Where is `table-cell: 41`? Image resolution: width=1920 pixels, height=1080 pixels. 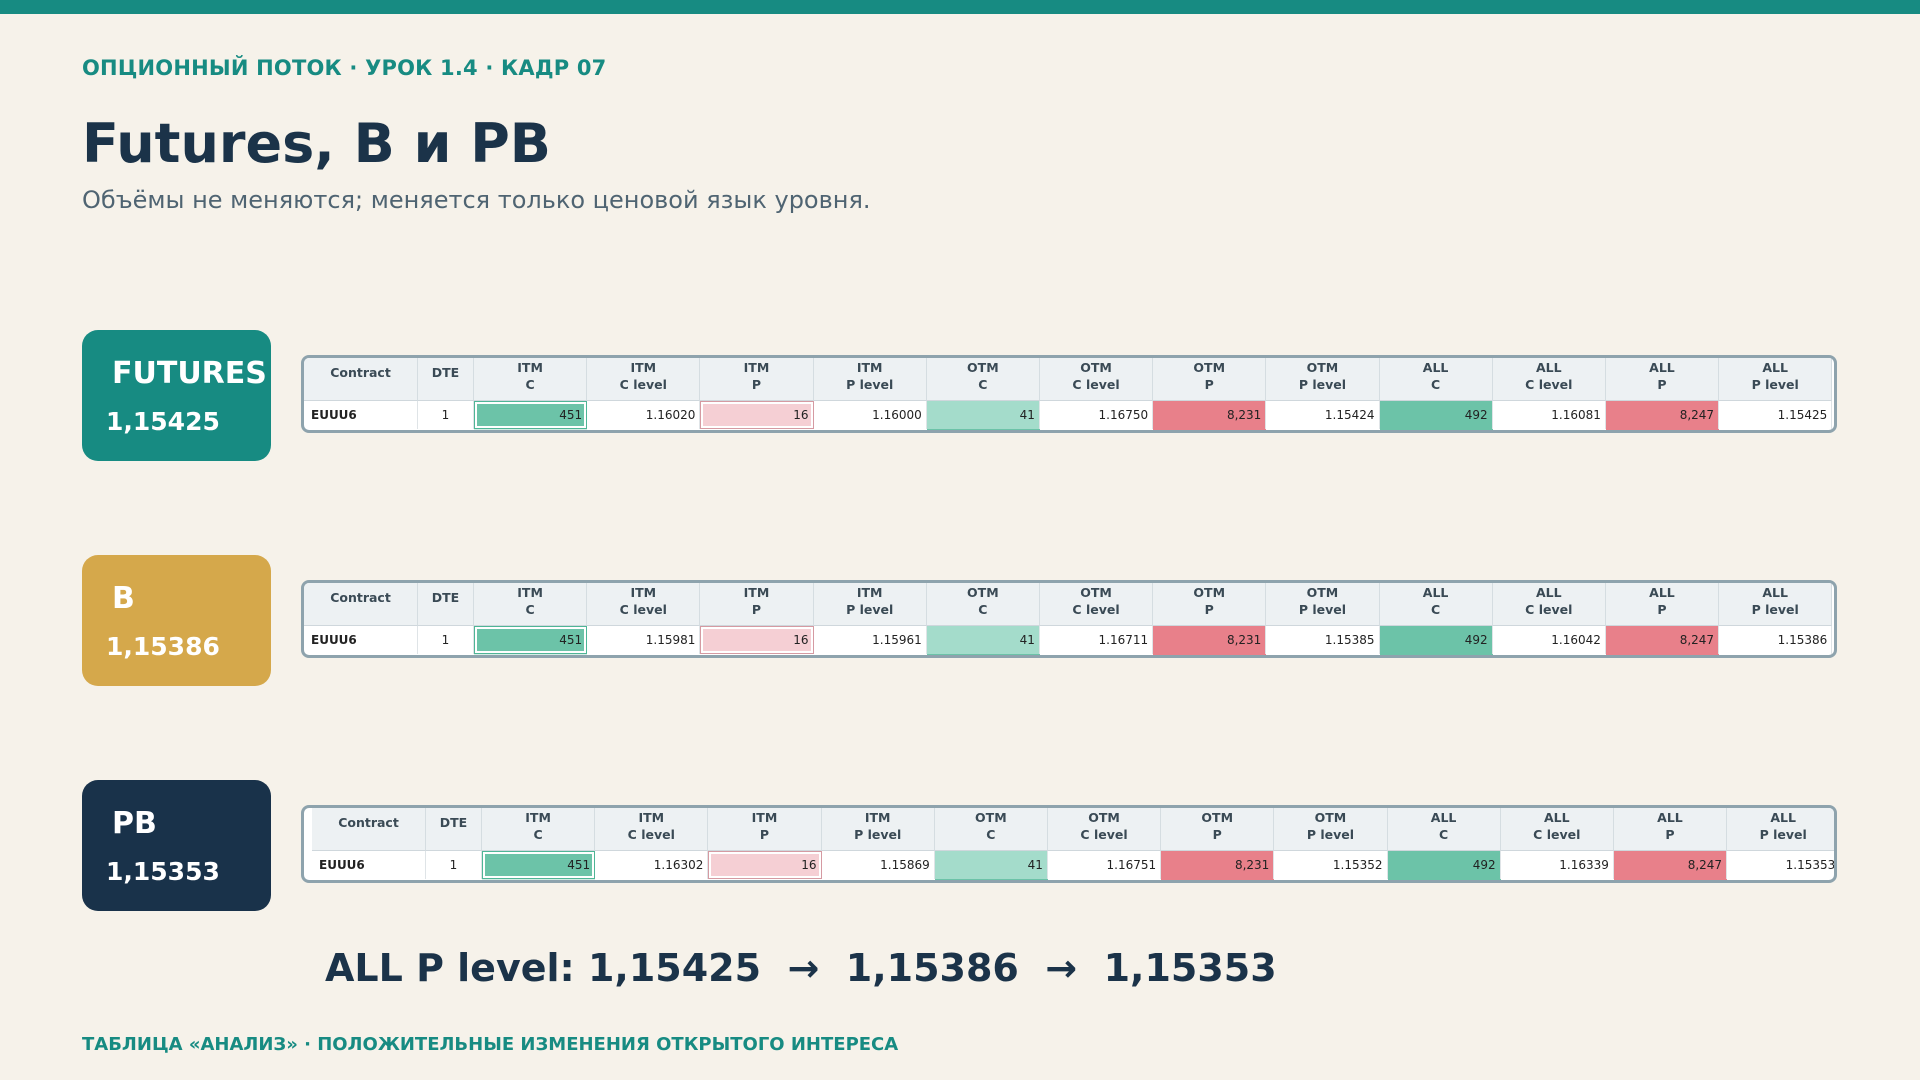 table-cell: 41 is located at coordinates (983, 415).